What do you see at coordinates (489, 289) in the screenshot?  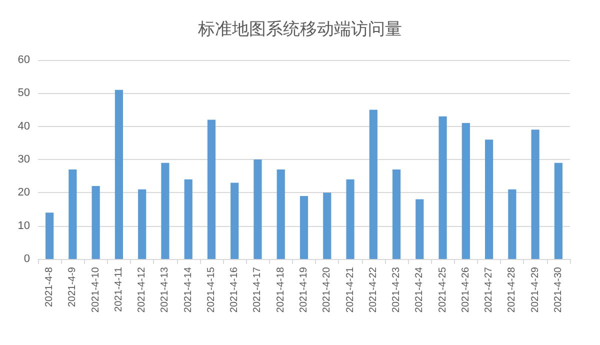 I see `x-tick-label: 2021-4-27` at bounding box center [489, 289].